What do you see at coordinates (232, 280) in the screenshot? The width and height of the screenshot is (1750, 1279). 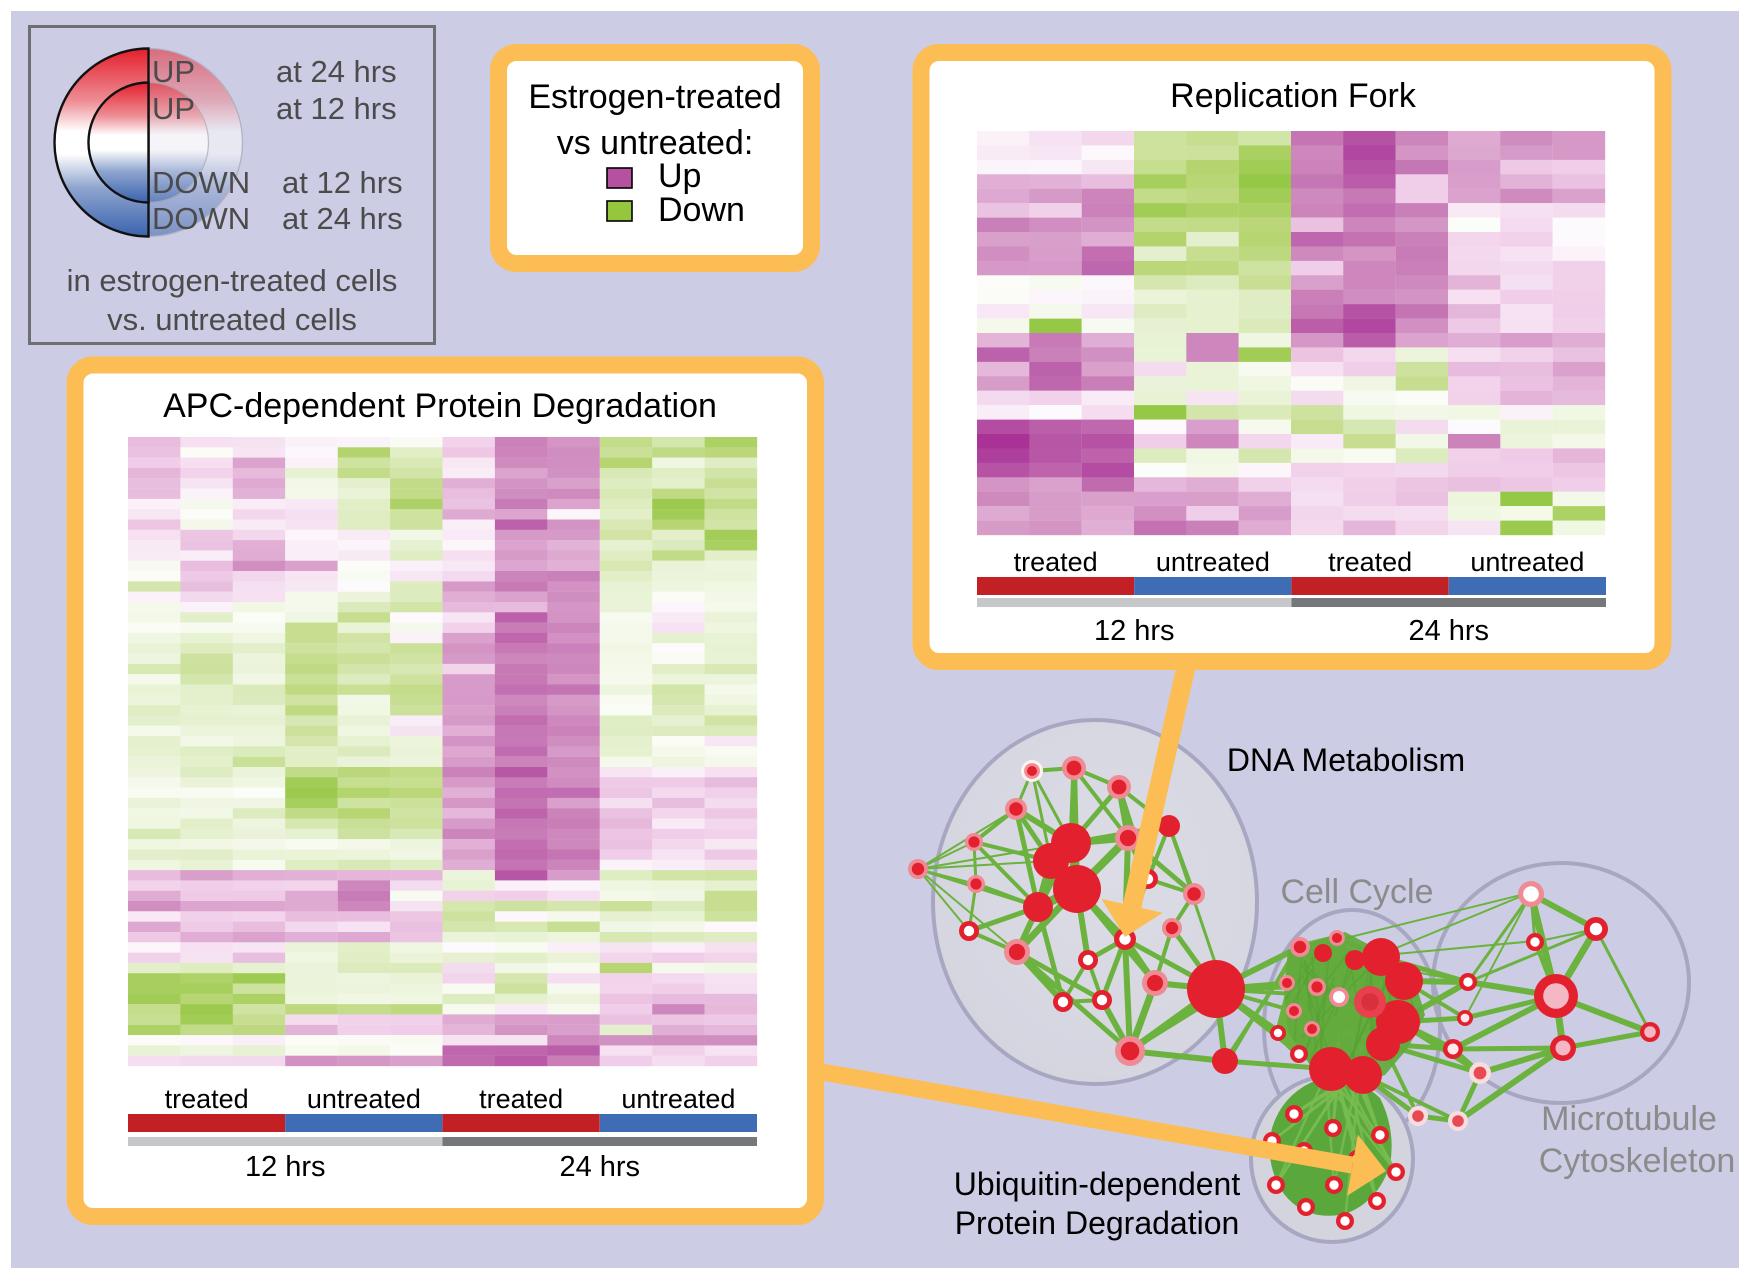 I see `svg-text: in estrogen-treated cells` at bounding box center [232, 280].